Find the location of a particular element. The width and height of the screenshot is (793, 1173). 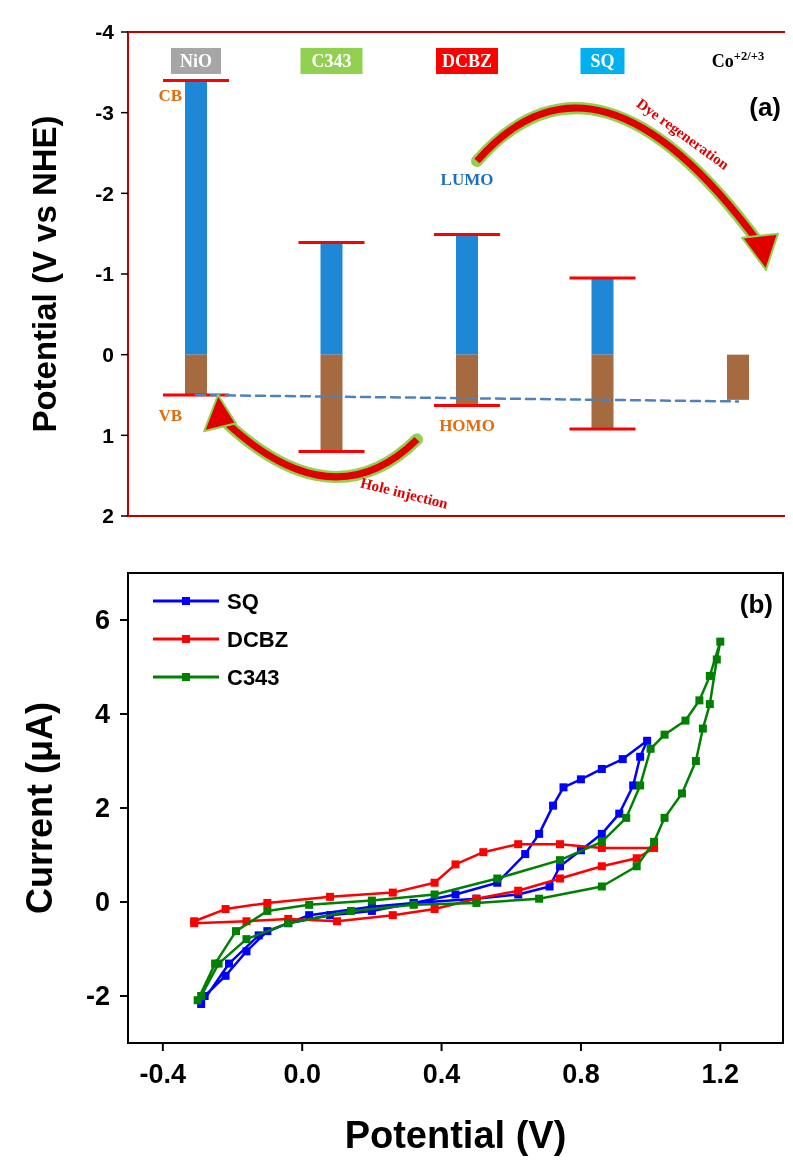

y-tick-label: 4 is located at coordinates (102, 714).